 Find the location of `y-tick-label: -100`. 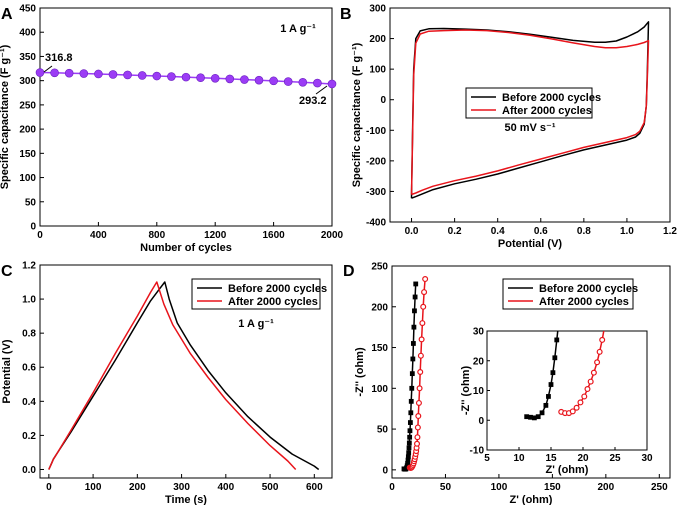

y-tick-label: -100 is located at coordinates (376, 131).